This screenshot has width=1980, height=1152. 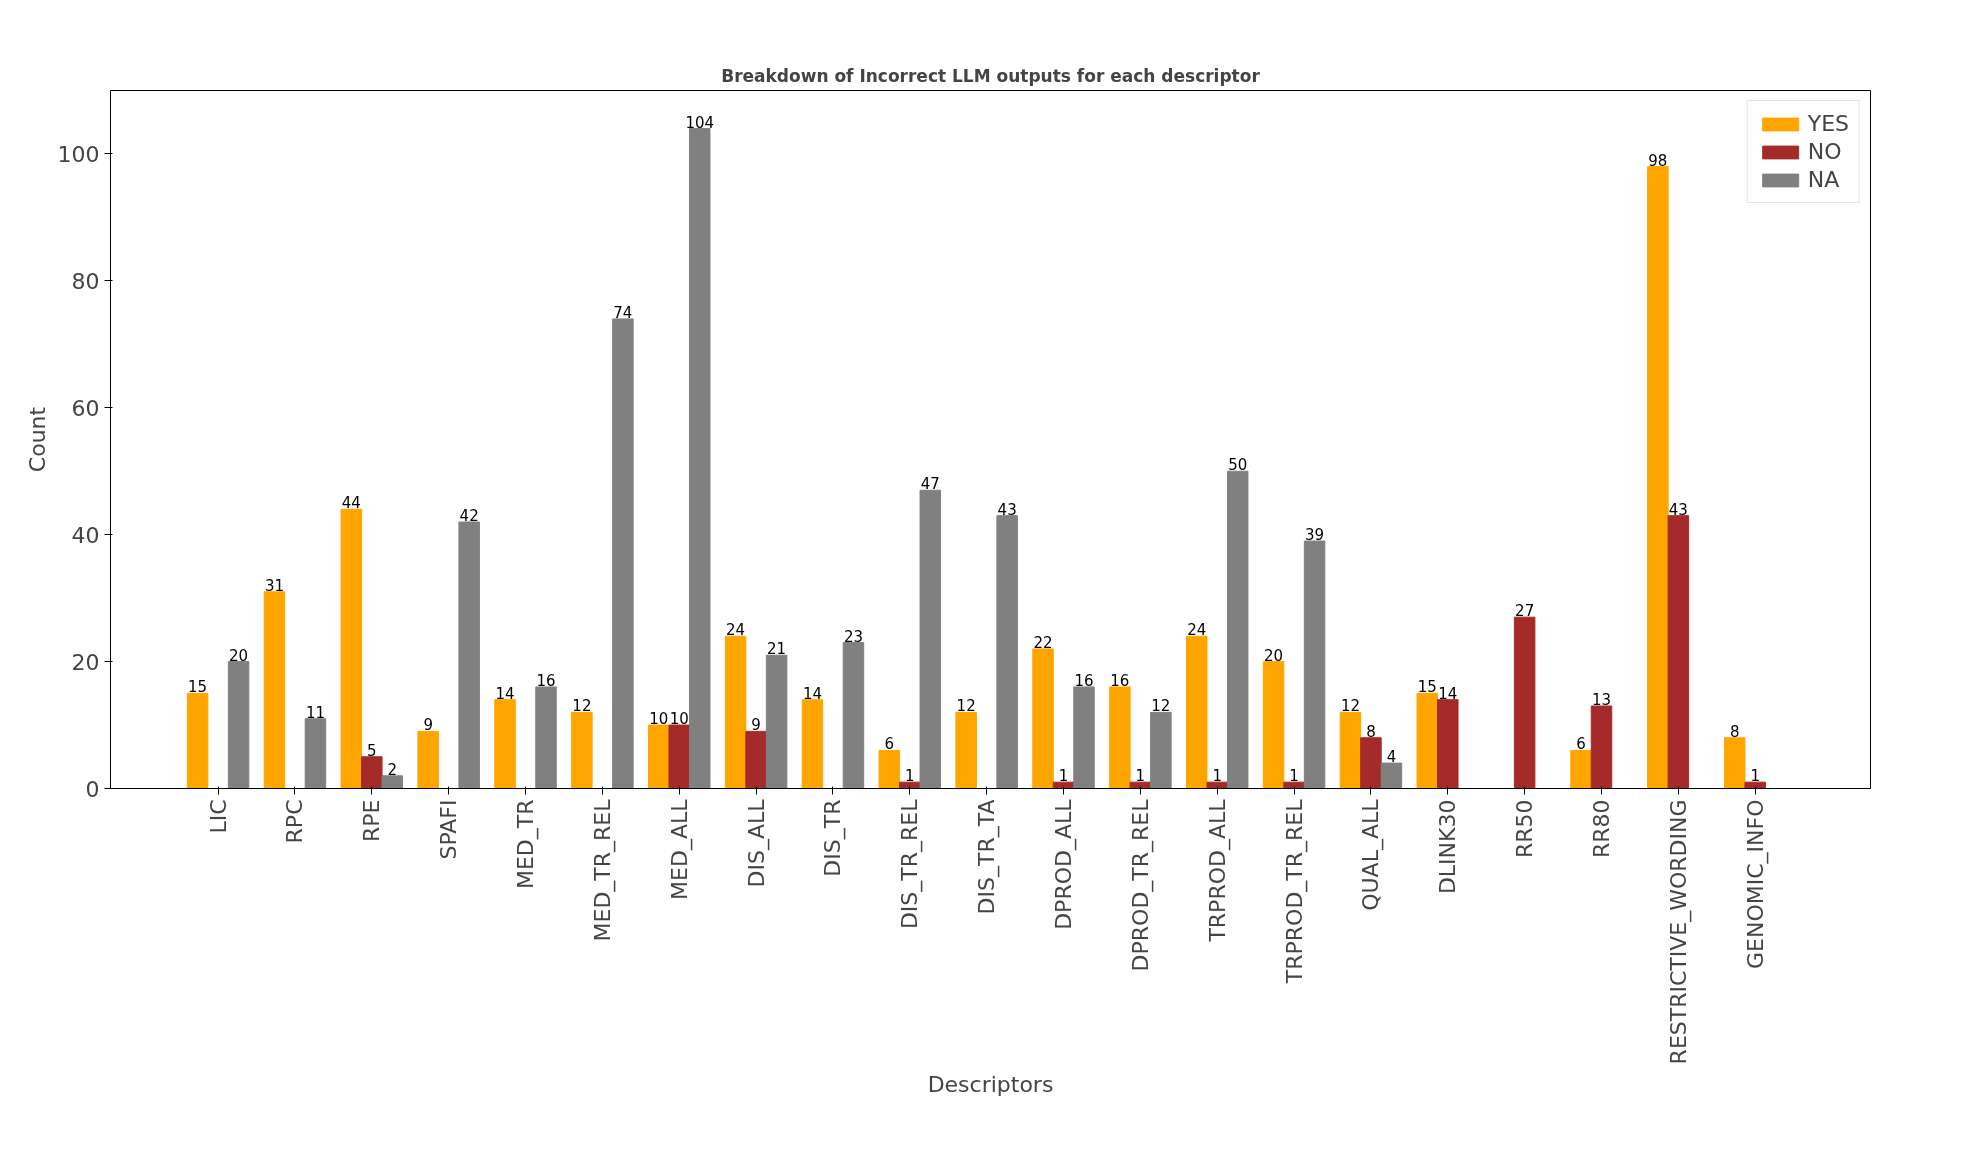 What do you see at coordinates (756, 843) in the screenshot?
I see `x-tick-label: DIS_ALL` at bounding box center [756, 843].